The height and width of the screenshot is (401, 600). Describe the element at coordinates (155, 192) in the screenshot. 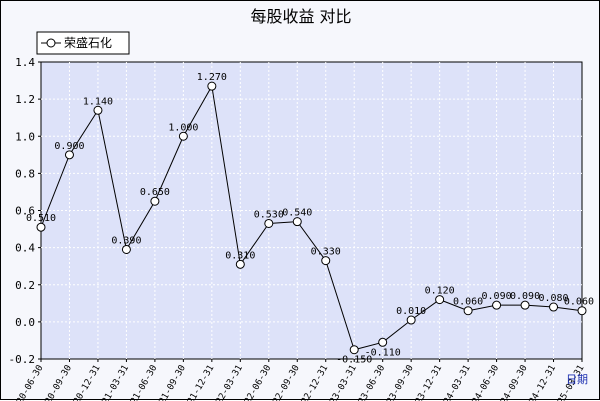

I see `data-label: 0.650` at that location.